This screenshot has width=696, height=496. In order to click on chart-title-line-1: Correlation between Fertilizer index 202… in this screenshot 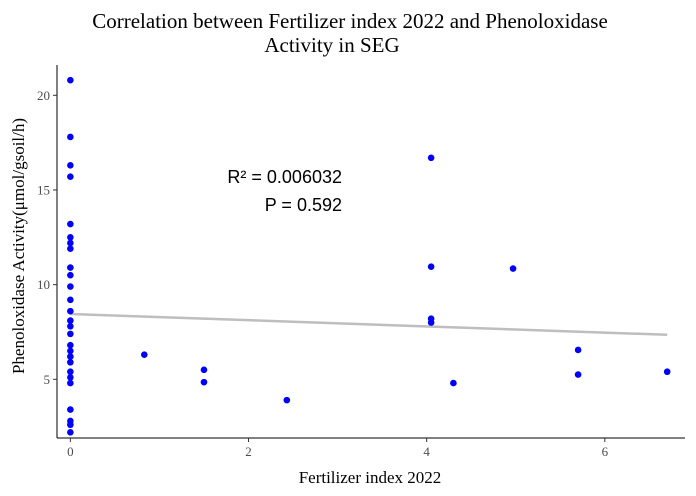, I will do `click(350, 21)`.